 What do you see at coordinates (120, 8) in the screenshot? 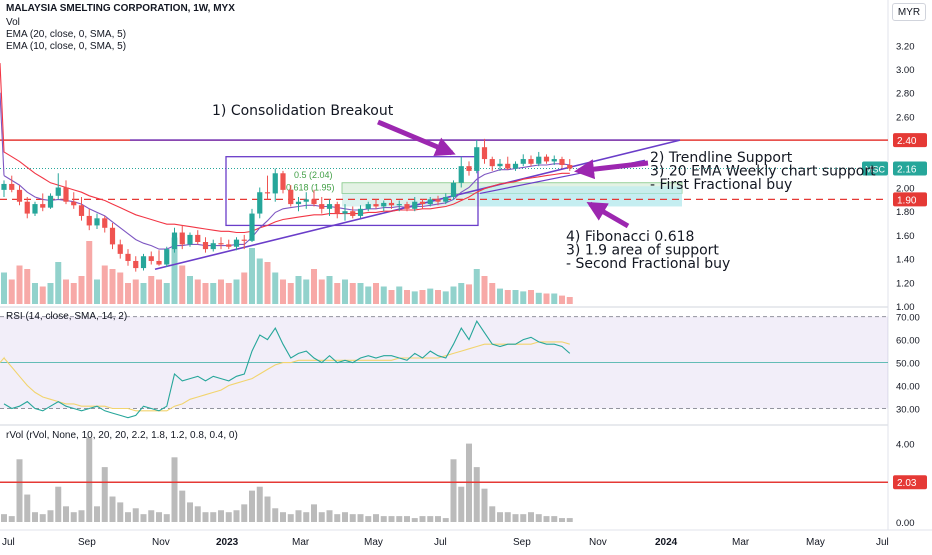
I see `symbol-title: MALAYSIA SMELTING CORPORATION, 1W, MYX` at bounding box center [120, 8].